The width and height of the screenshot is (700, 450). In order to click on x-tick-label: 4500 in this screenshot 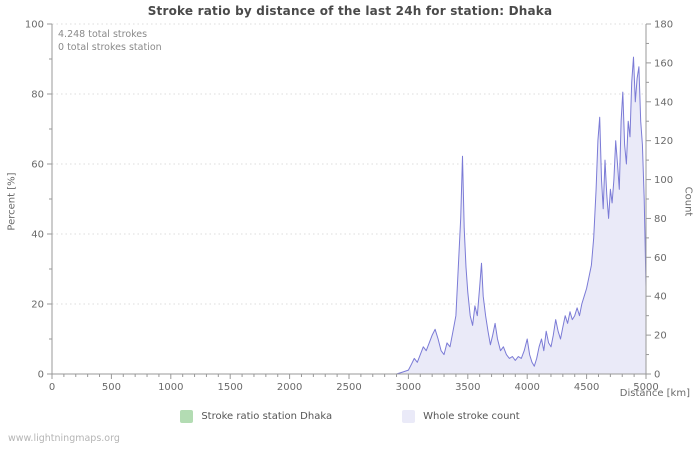, I will do `click(586, 387)`.